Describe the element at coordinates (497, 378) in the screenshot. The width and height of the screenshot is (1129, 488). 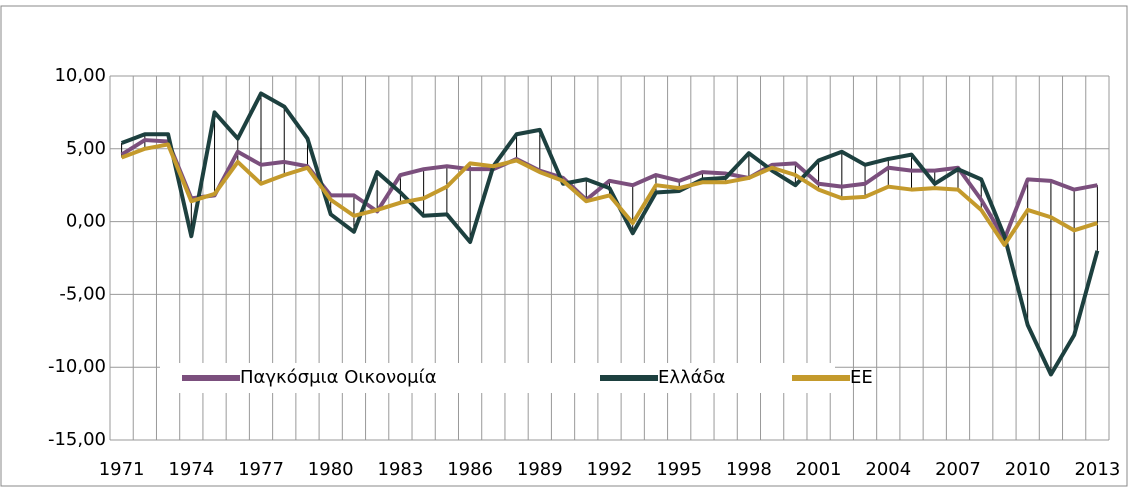
I see `legend-box` at that location.